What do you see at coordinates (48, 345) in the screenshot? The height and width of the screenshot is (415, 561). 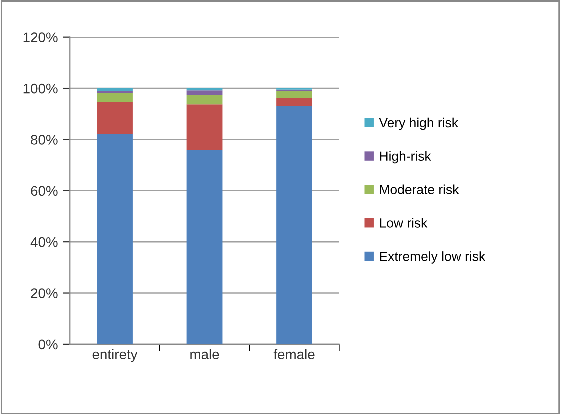 I see `y-tick-label: 0%` at bounding box center [48, 345].